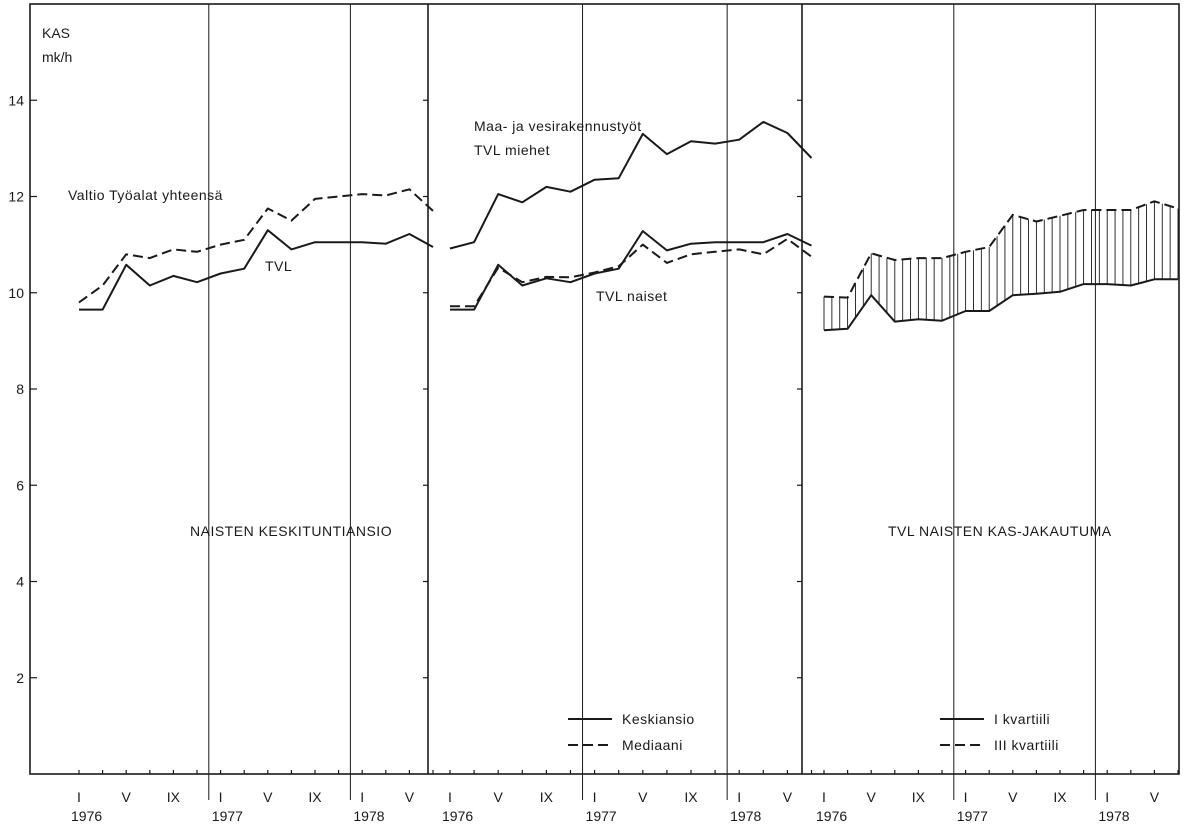 The image size is (1185, 826). Describe the element at coordinates (20, 389) in the screenshot. I see `y-tick-label-3: 8` at that location.